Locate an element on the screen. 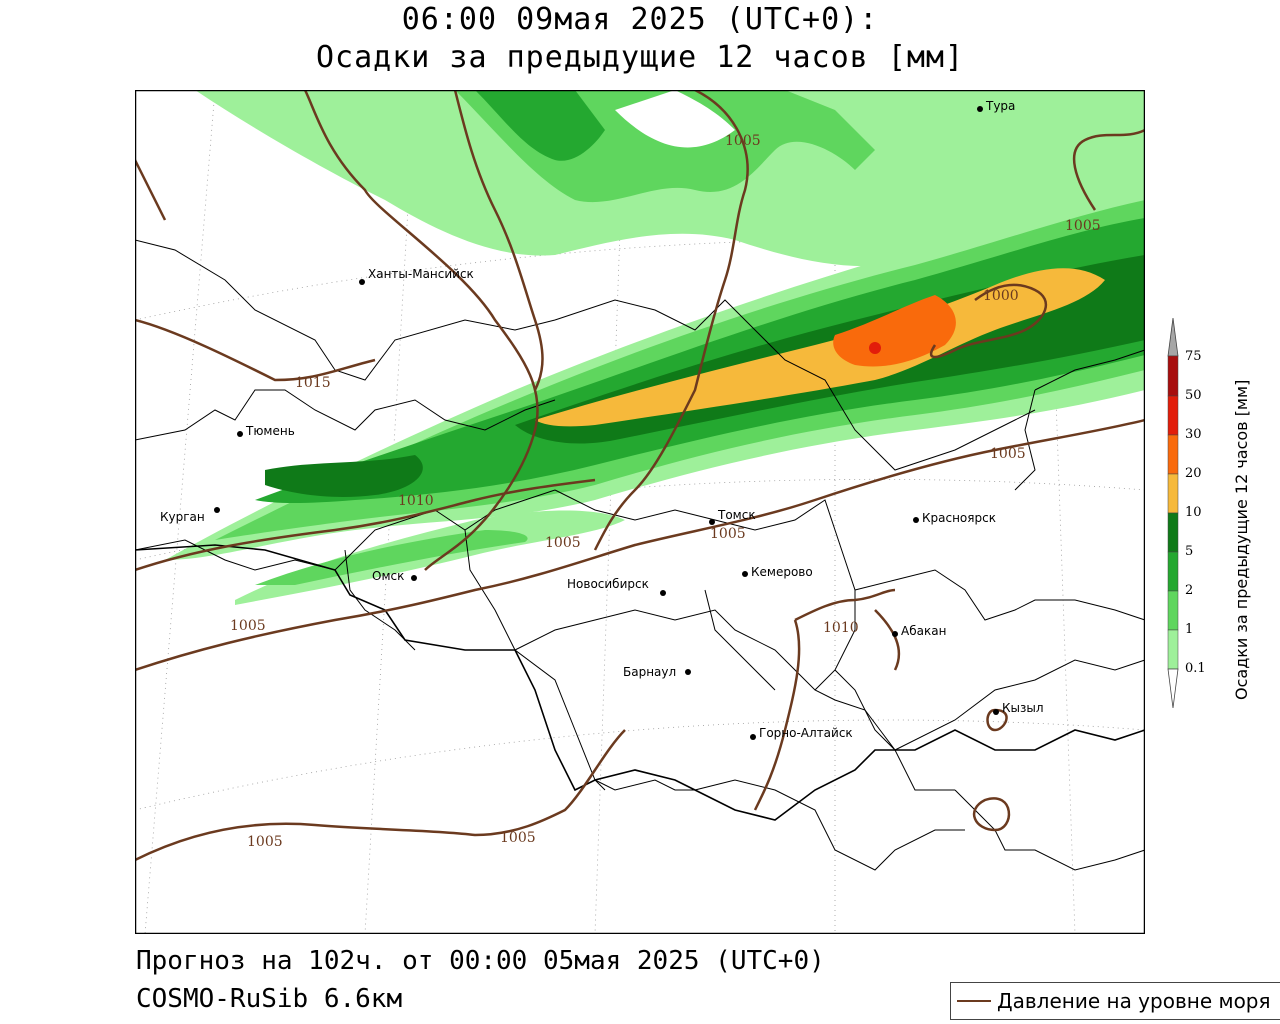 The image size is (1280, 1024). isobar-label: 1000 is located at coordinates (1001, 296).